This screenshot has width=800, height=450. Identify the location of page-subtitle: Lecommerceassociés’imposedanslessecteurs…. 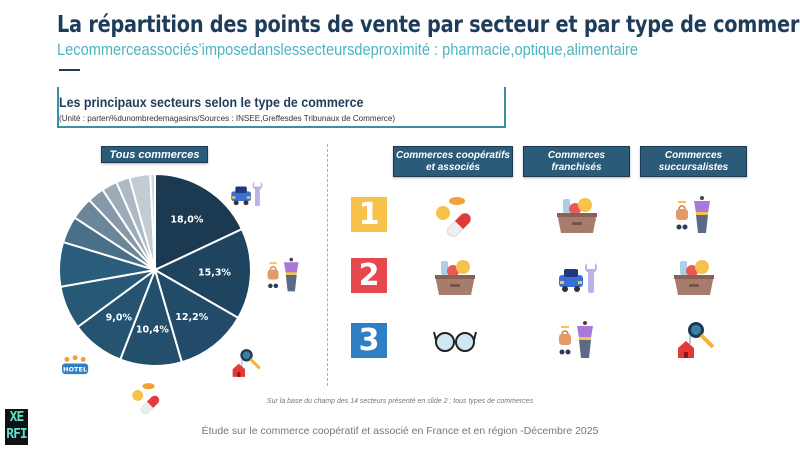
(348, 49).